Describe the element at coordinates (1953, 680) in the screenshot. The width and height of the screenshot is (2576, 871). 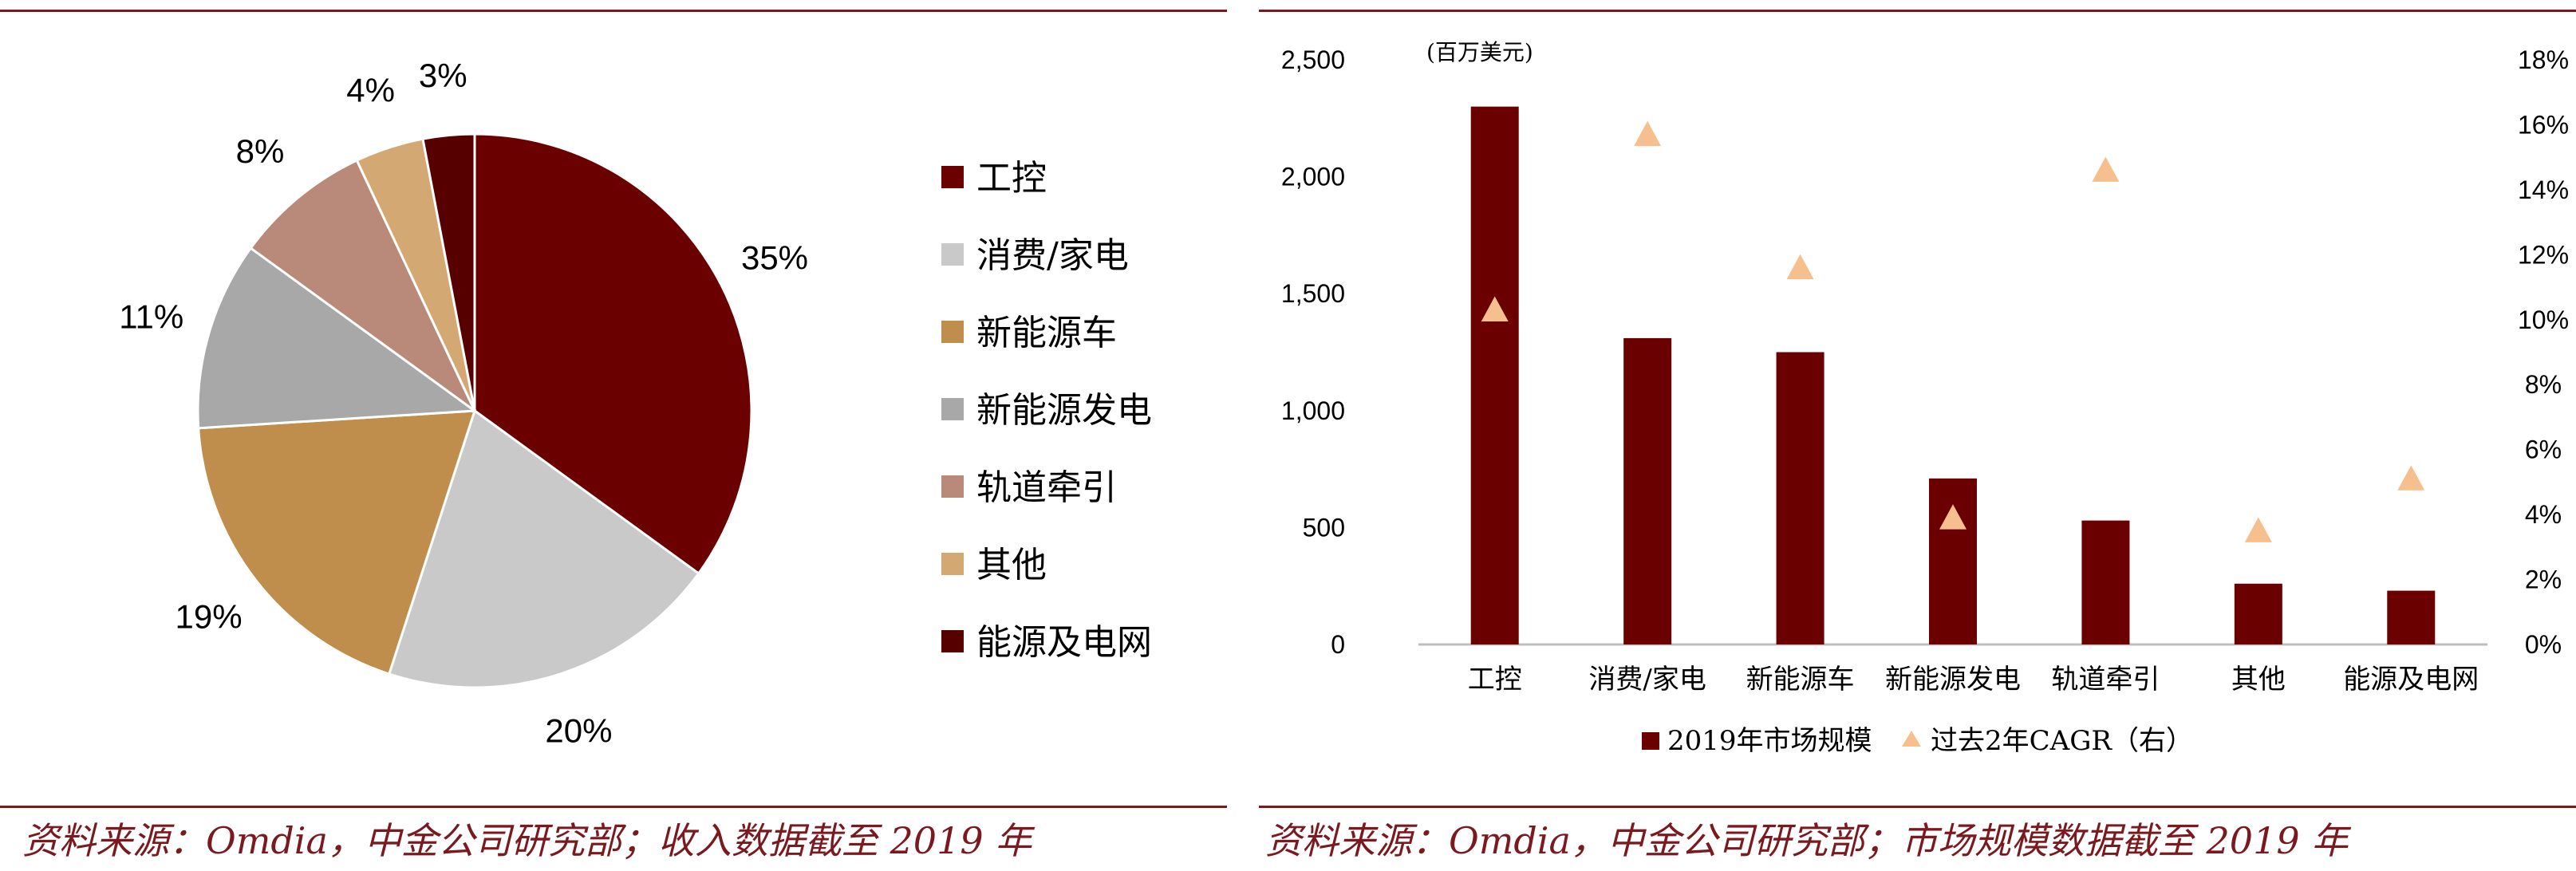
I see `x-tick-label: 新能源发电` at that location.